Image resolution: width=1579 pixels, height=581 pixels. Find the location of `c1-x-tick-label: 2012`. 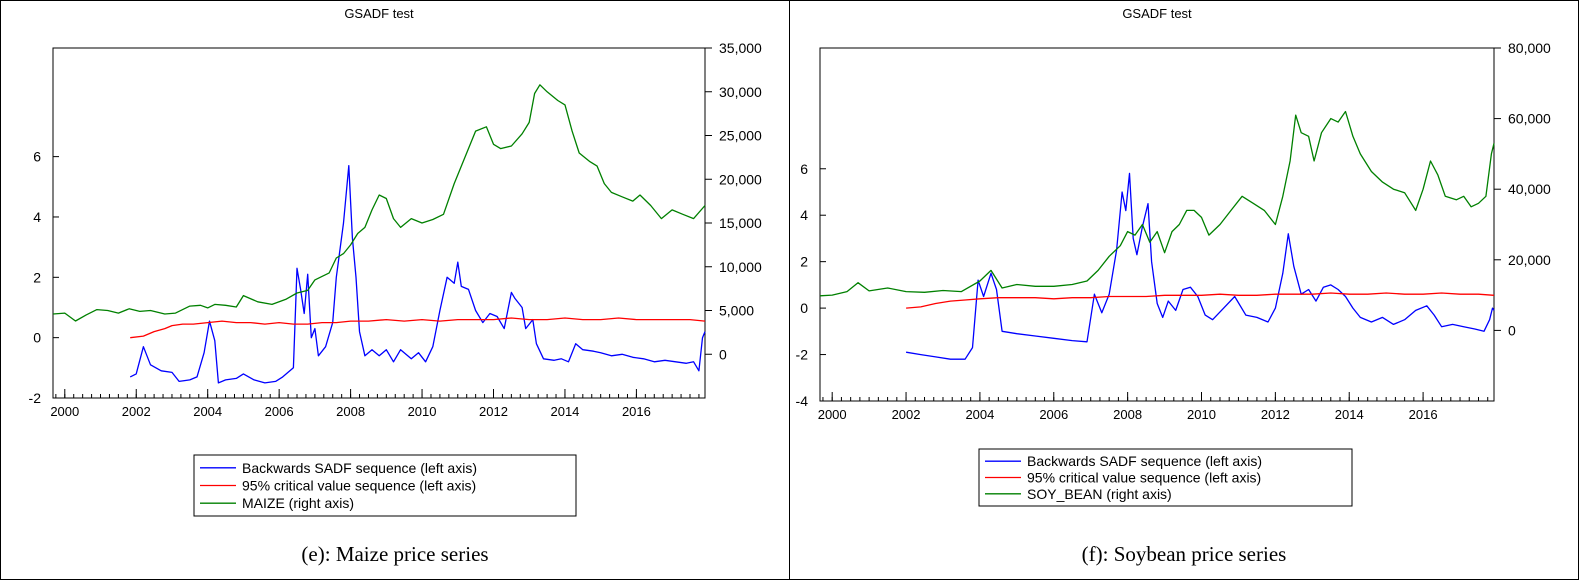

c1-x-tick-label: 2012 is located at coordinates (1275, 414).